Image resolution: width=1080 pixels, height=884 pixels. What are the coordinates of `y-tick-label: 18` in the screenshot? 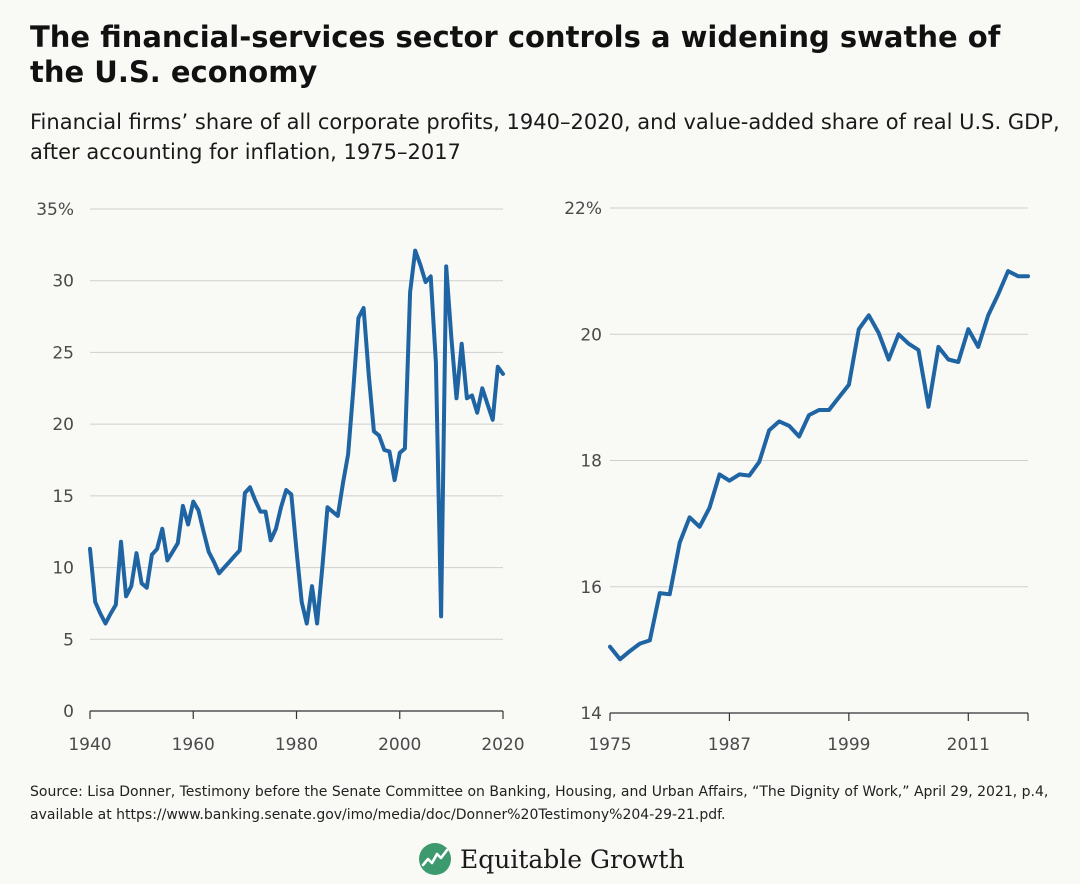 It's located at (591, 462).